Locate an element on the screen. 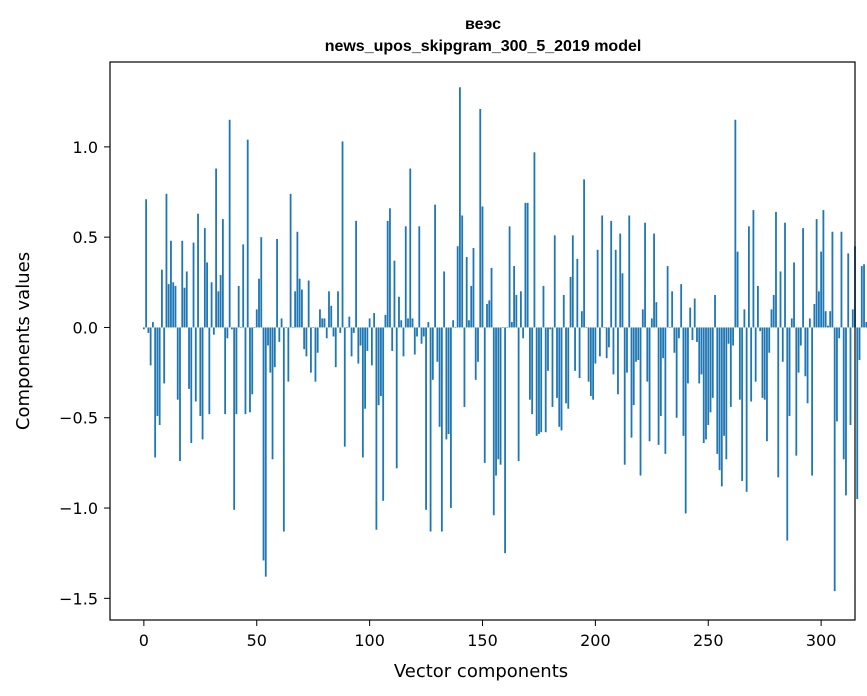 The width and height of the screenshot is (867, 696). y-tick-label: −0.5 is located at coordinates (78, 418).